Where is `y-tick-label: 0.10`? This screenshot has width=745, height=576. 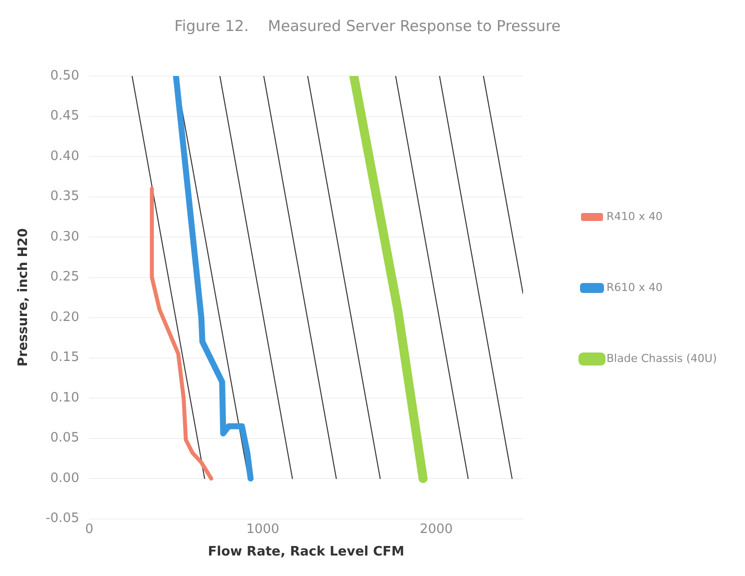
y-tick-label: 0.10 is located at coordinates (65, 398).